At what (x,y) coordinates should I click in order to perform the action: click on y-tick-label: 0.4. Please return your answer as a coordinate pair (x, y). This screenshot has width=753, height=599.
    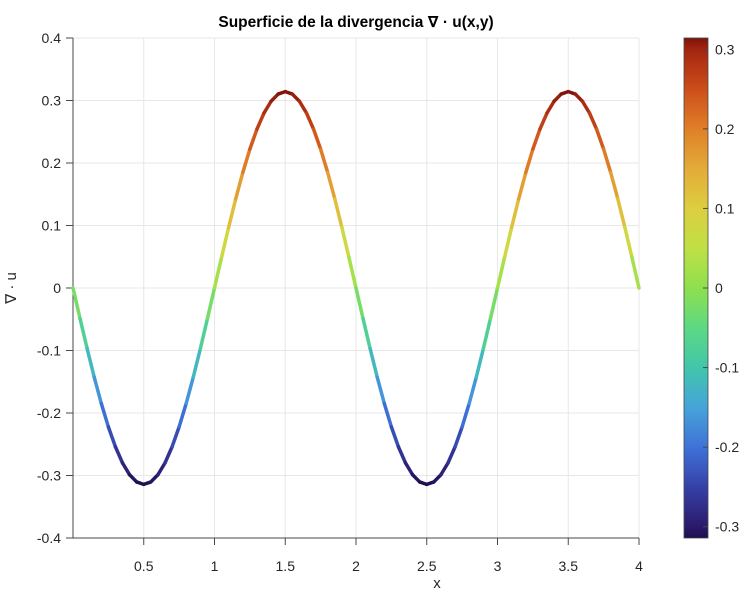
    Looking at the image, I should click on (52, 38).